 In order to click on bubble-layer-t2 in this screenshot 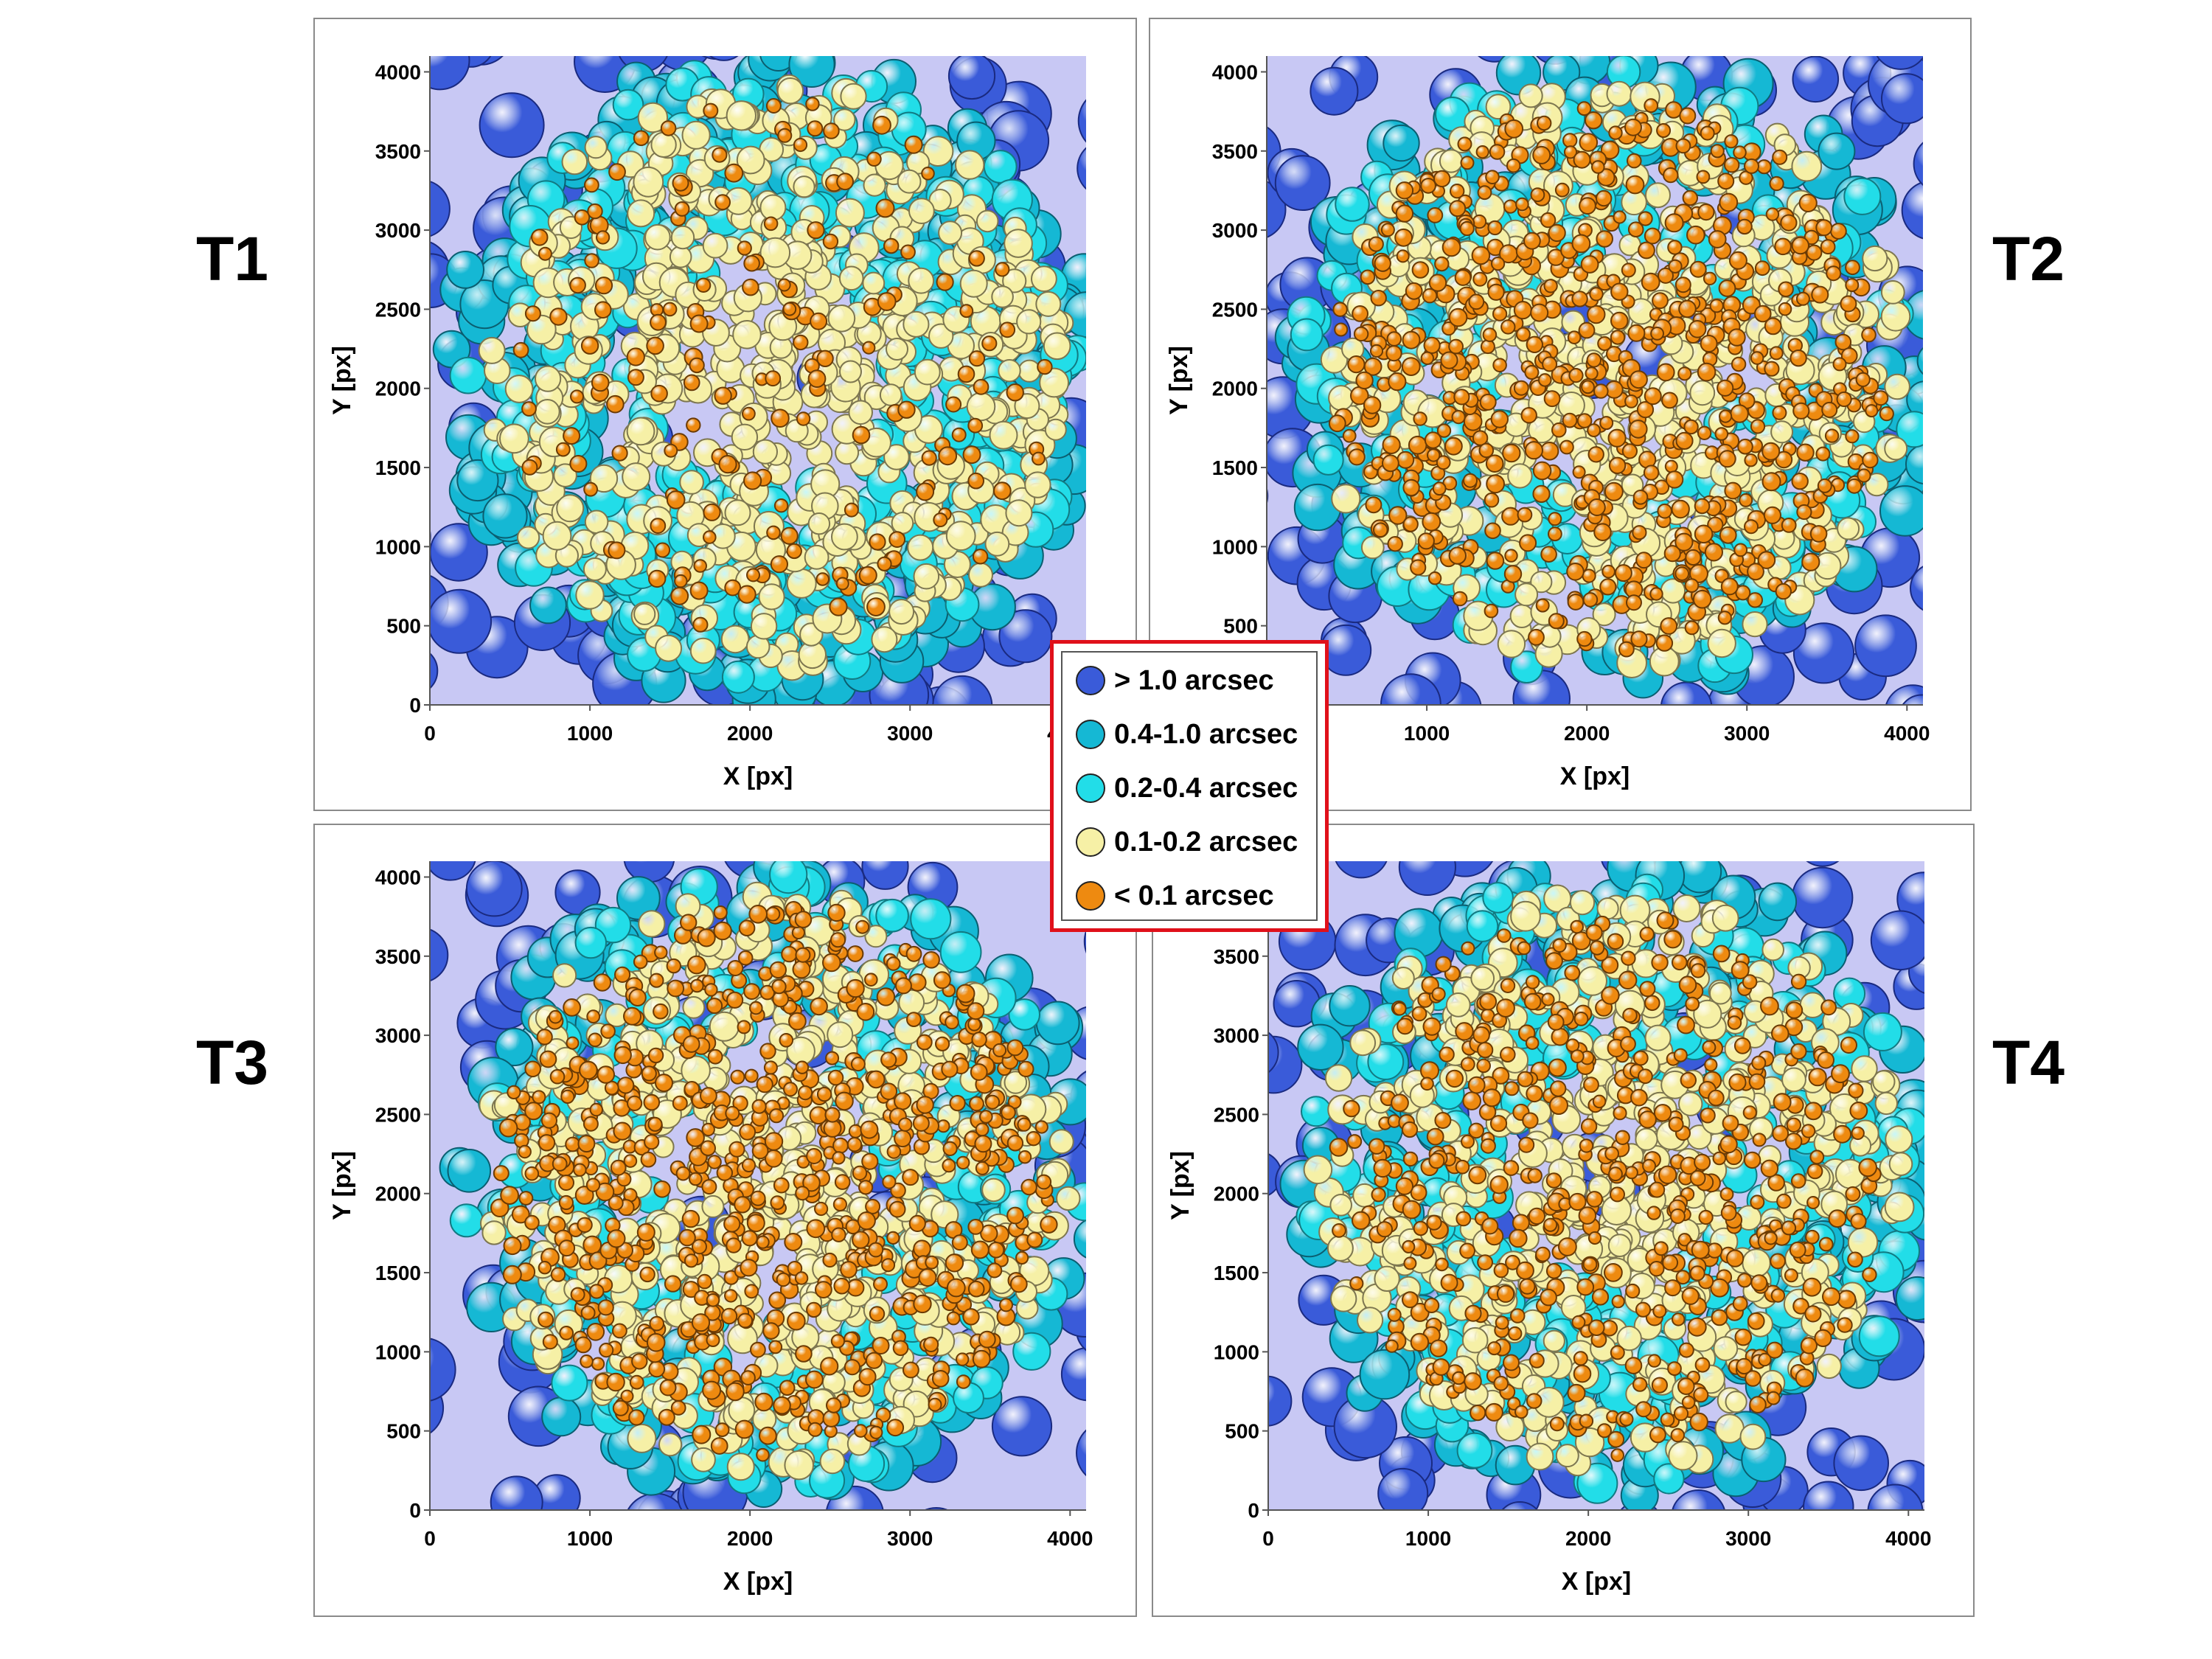, I will do `click(1629, 352)`.